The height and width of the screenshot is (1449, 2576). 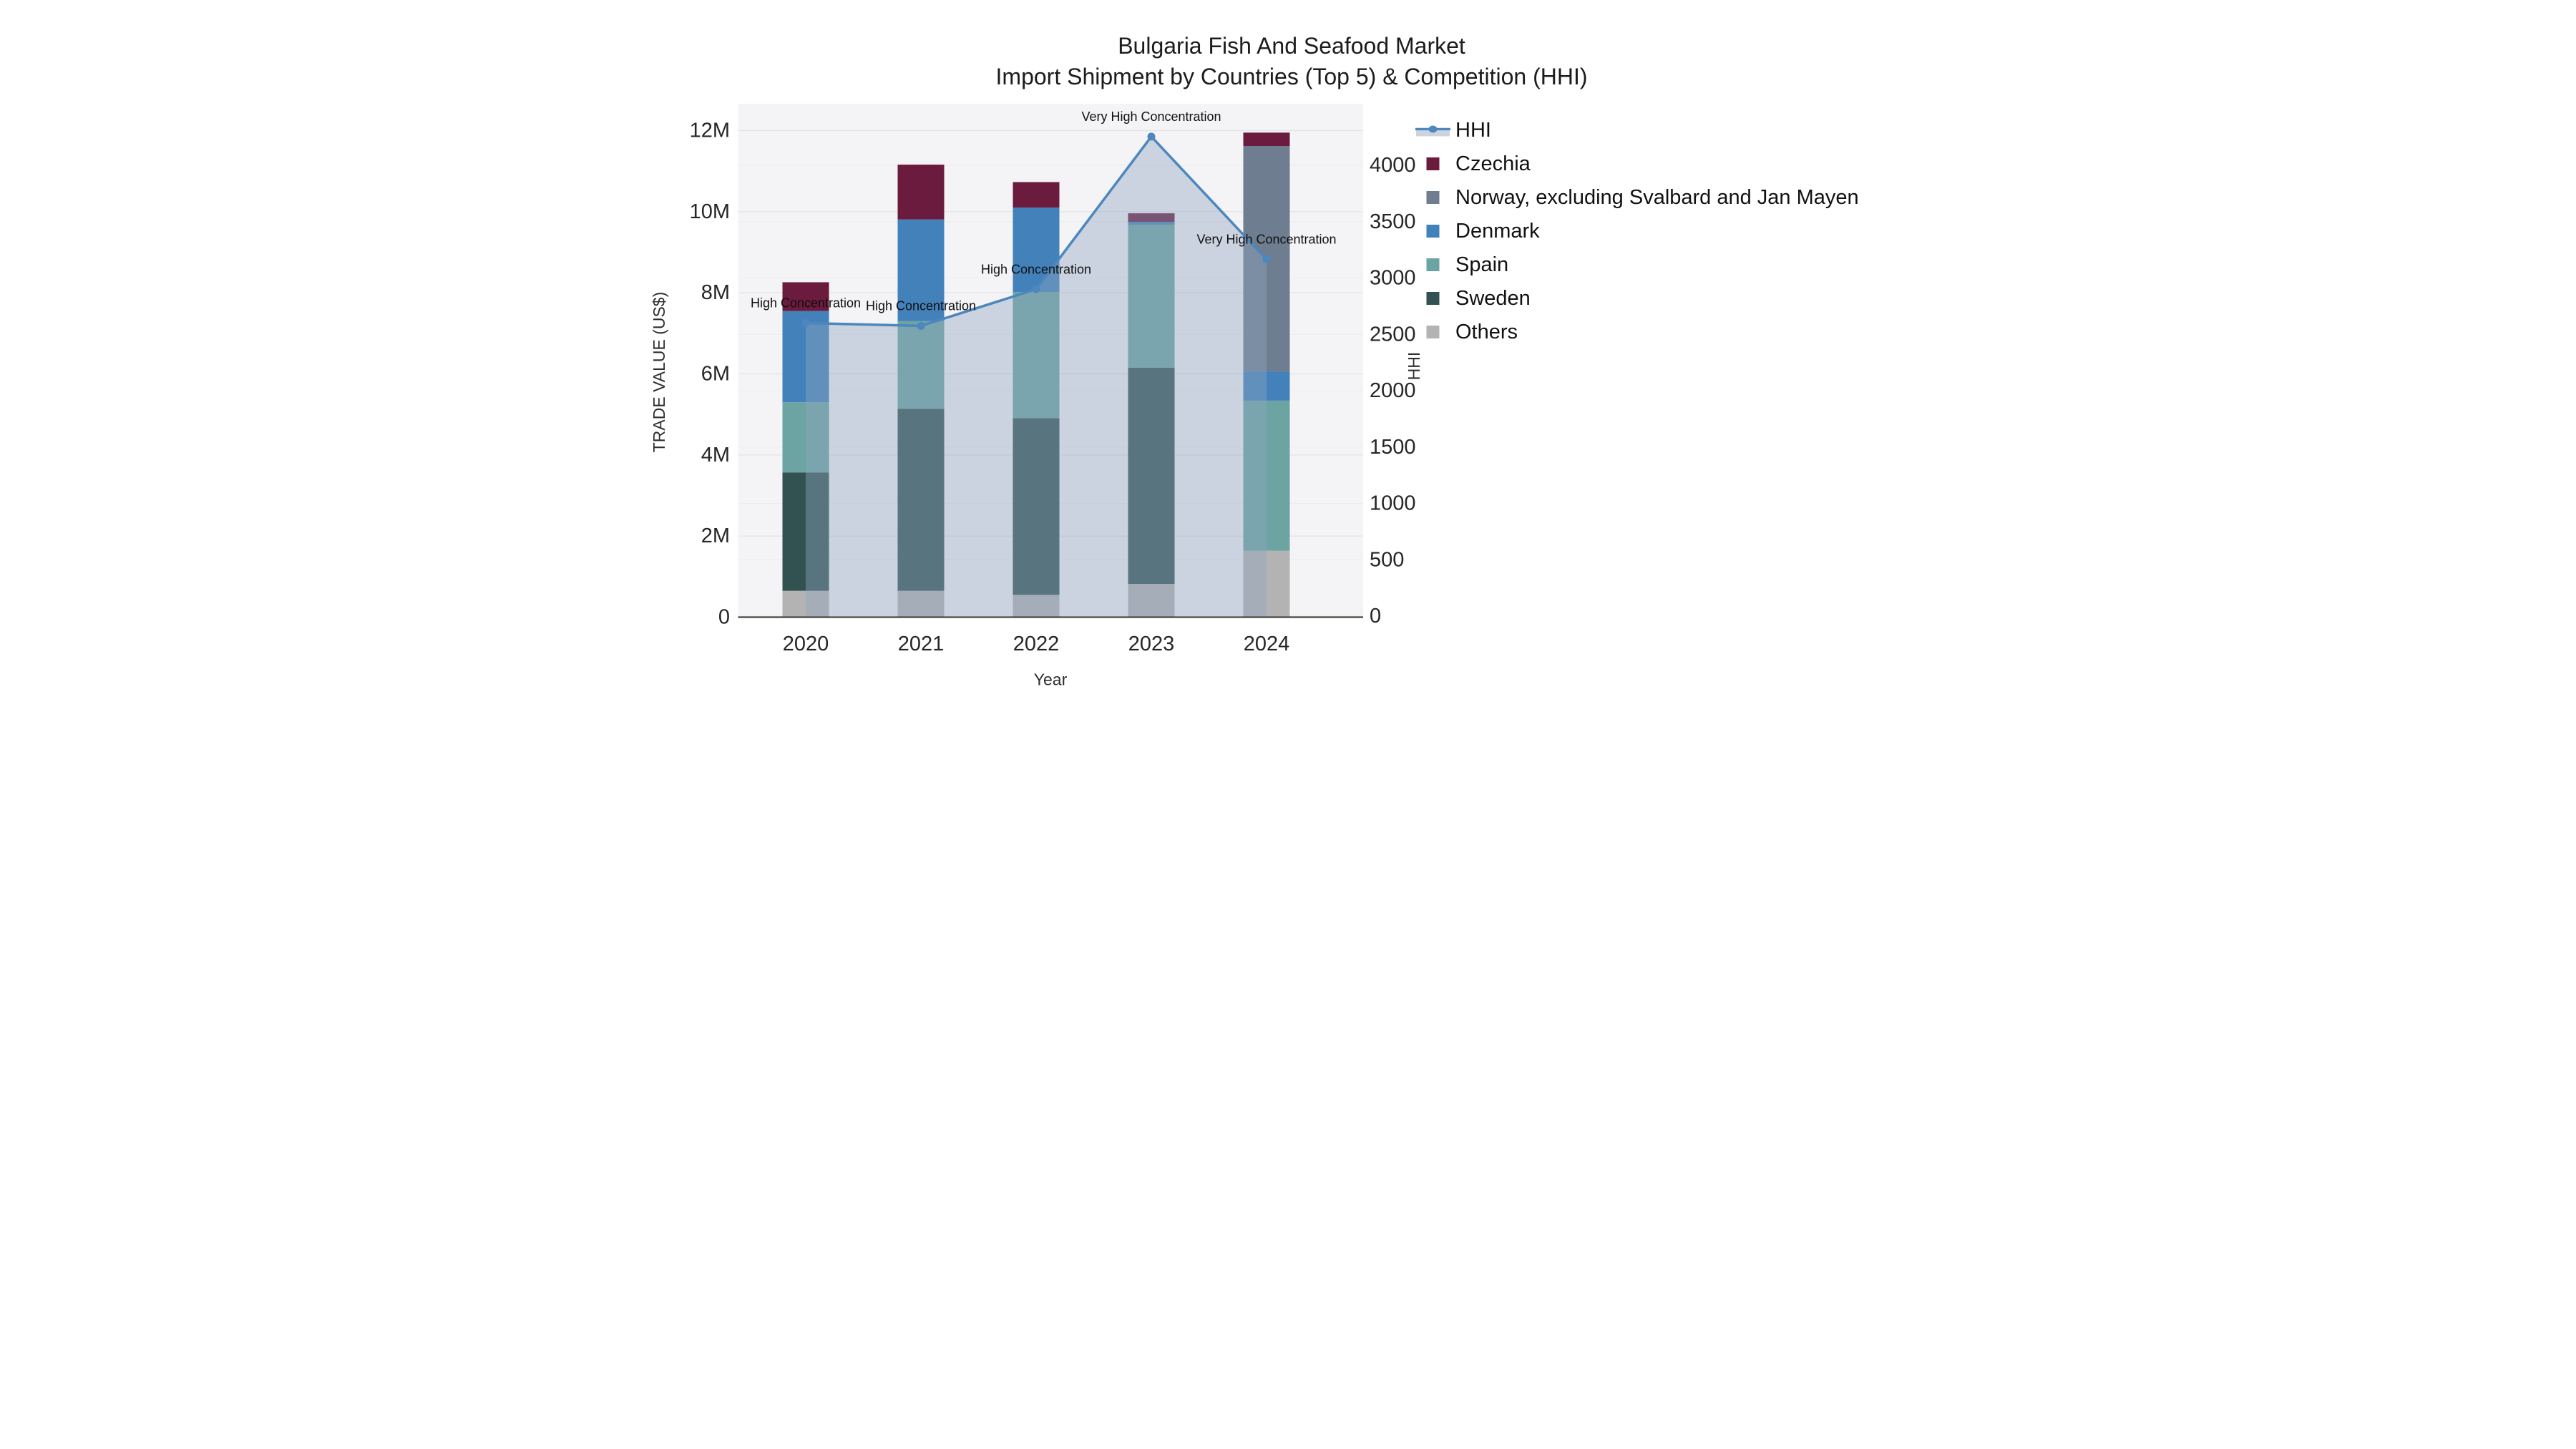 I want to click on bar-segment-czechia-2022, so click(x=1036, y=195).